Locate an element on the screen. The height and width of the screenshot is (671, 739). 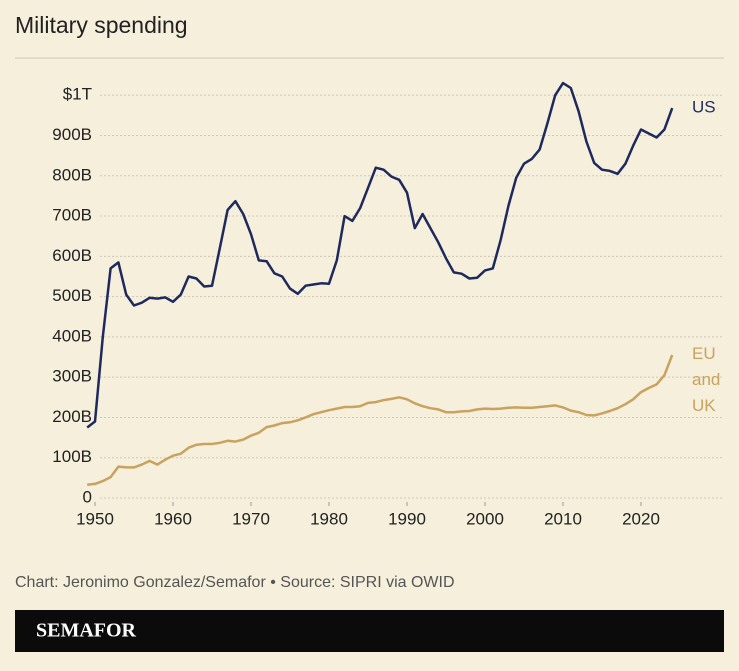
y-tick-label: 500B is located at coordinates (72, 295).